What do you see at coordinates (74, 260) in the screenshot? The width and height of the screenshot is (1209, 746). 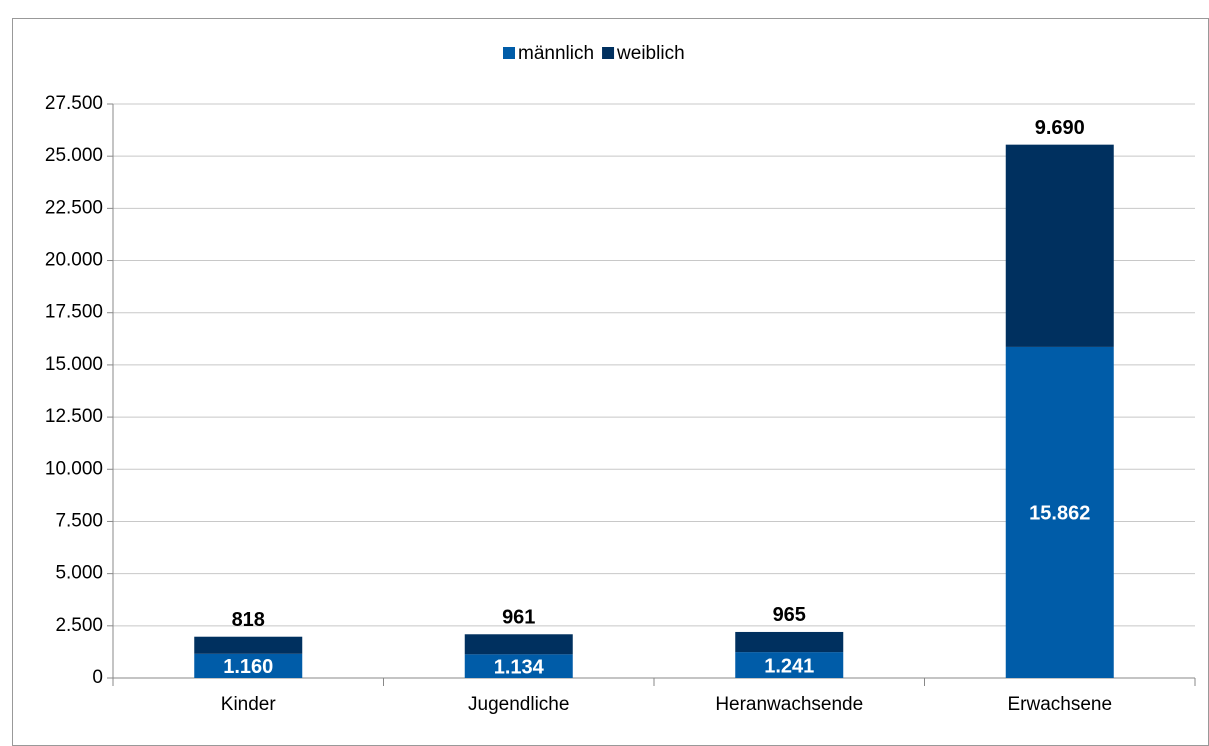 I see `y-tick-label: 20.000` at bounding box center [74, 260].